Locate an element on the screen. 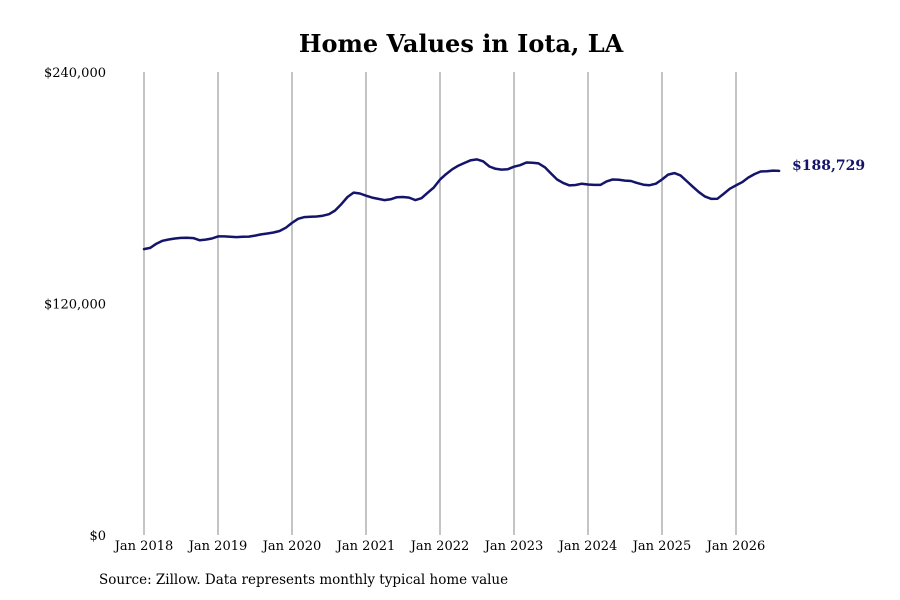 This screenshot has width=900, height=600. y-tick-label: $120,000 is located at coordinates (75, 305).